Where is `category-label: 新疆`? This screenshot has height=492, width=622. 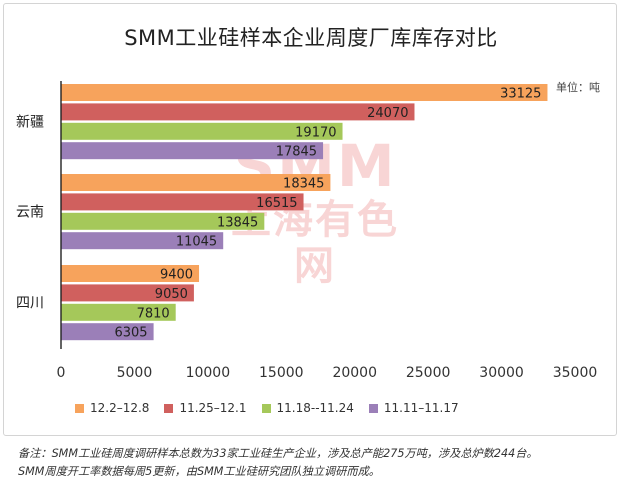
category-label: 新疆 is located at coordinates (30, 123).